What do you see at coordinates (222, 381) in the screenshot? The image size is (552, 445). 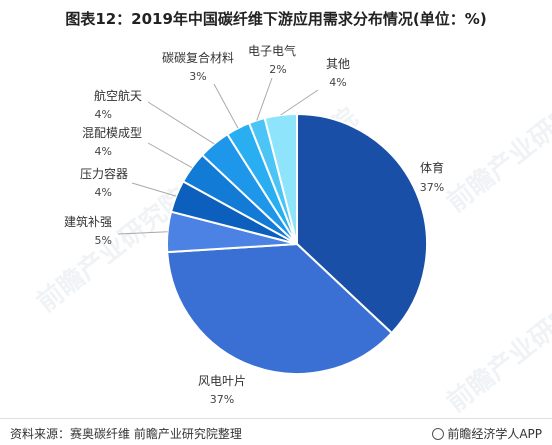 I see `slice-category-label: 风电叶片` at bounding box center [222, 381].